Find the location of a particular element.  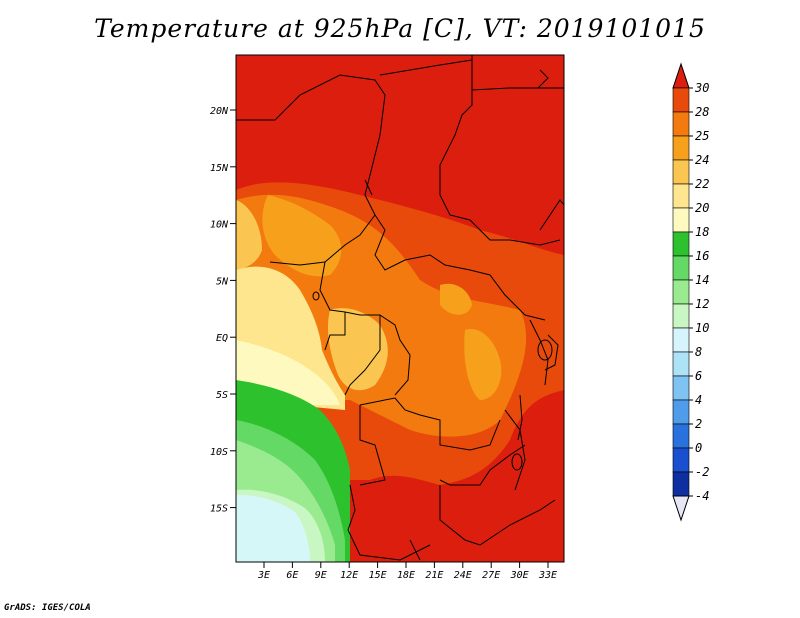

colorbar-label: 25 is located at coordinates (702, 136).